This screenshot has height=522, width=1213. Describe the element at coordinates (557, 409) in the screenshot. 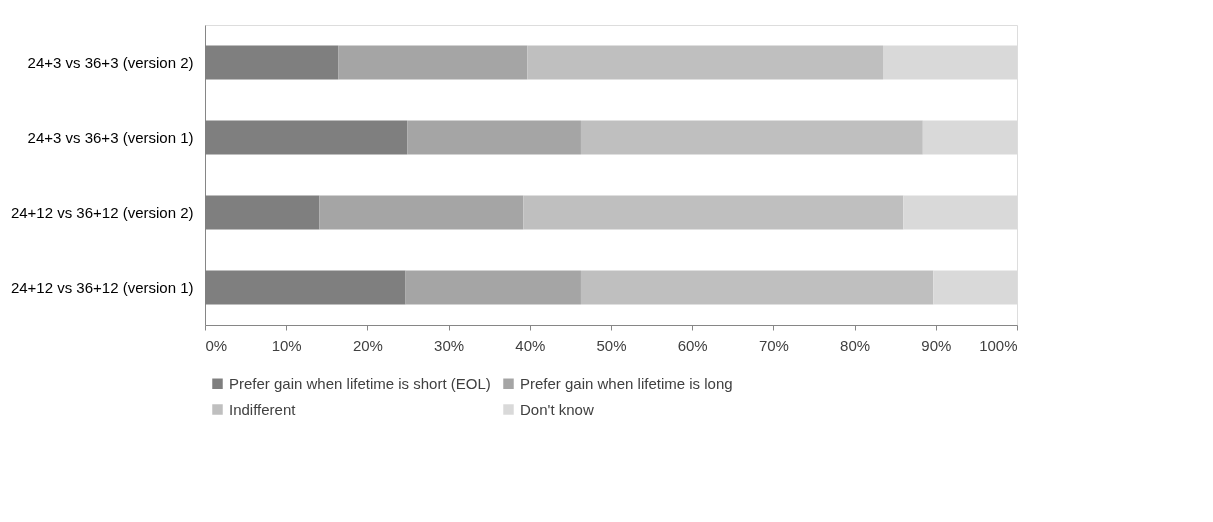

I see `legend-label: Don't know` at that location.